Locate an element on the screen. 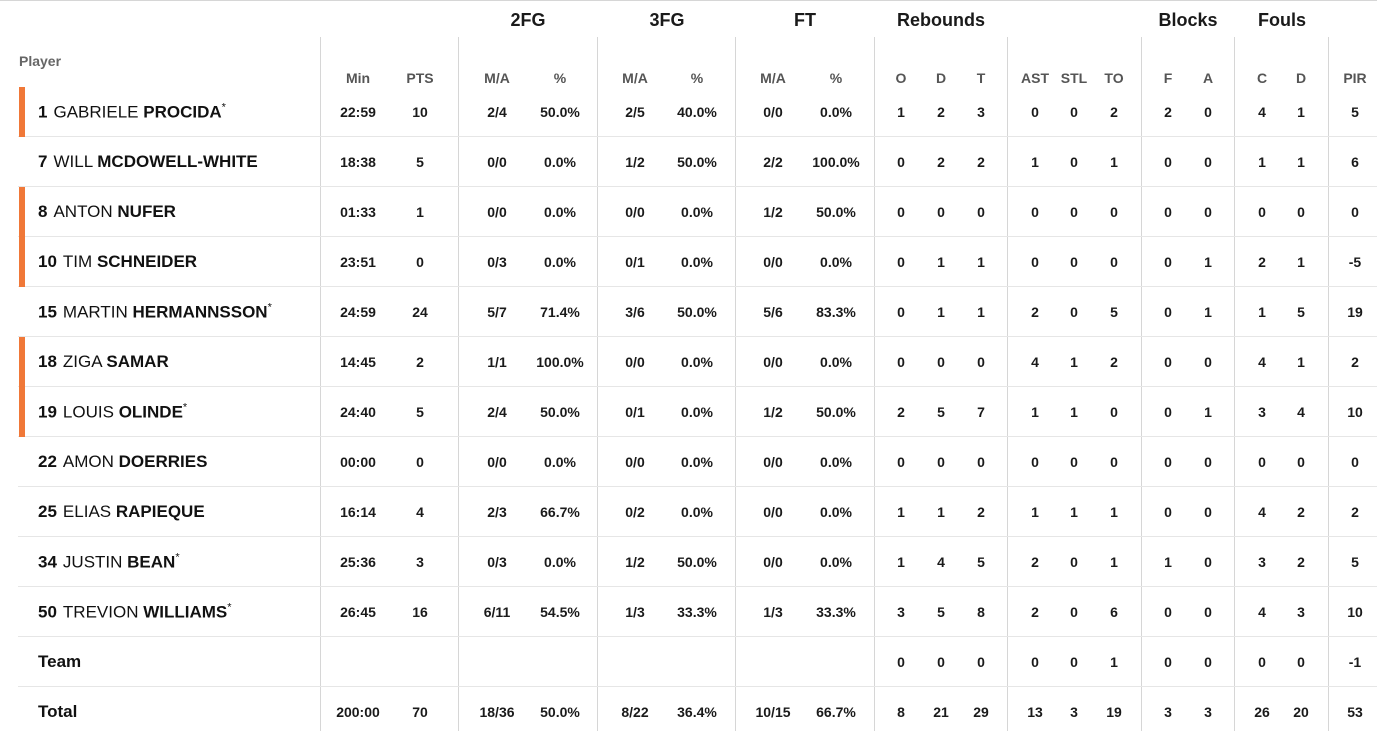 The image size is (1377, 731). player-name: 34 JUSTIN BEAN* is located at coordinates (109, 562).